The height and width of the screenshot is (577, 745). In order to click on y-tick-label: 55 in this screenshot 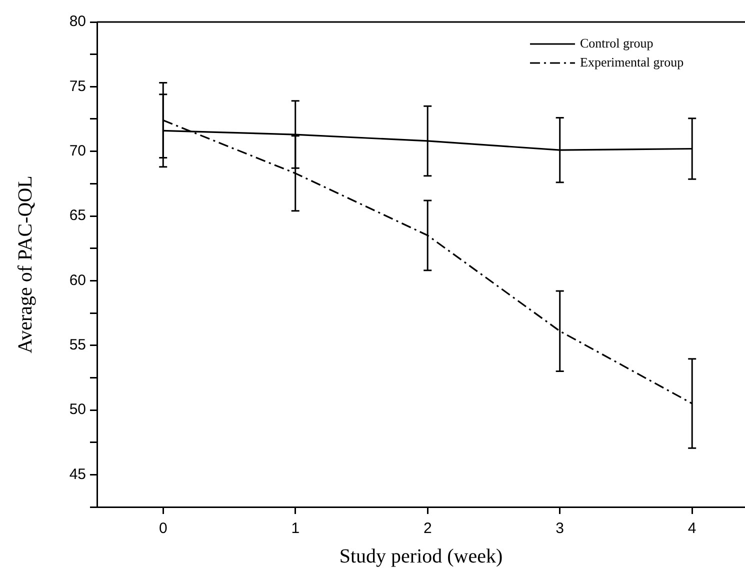, I will do `click(77, 345)`.